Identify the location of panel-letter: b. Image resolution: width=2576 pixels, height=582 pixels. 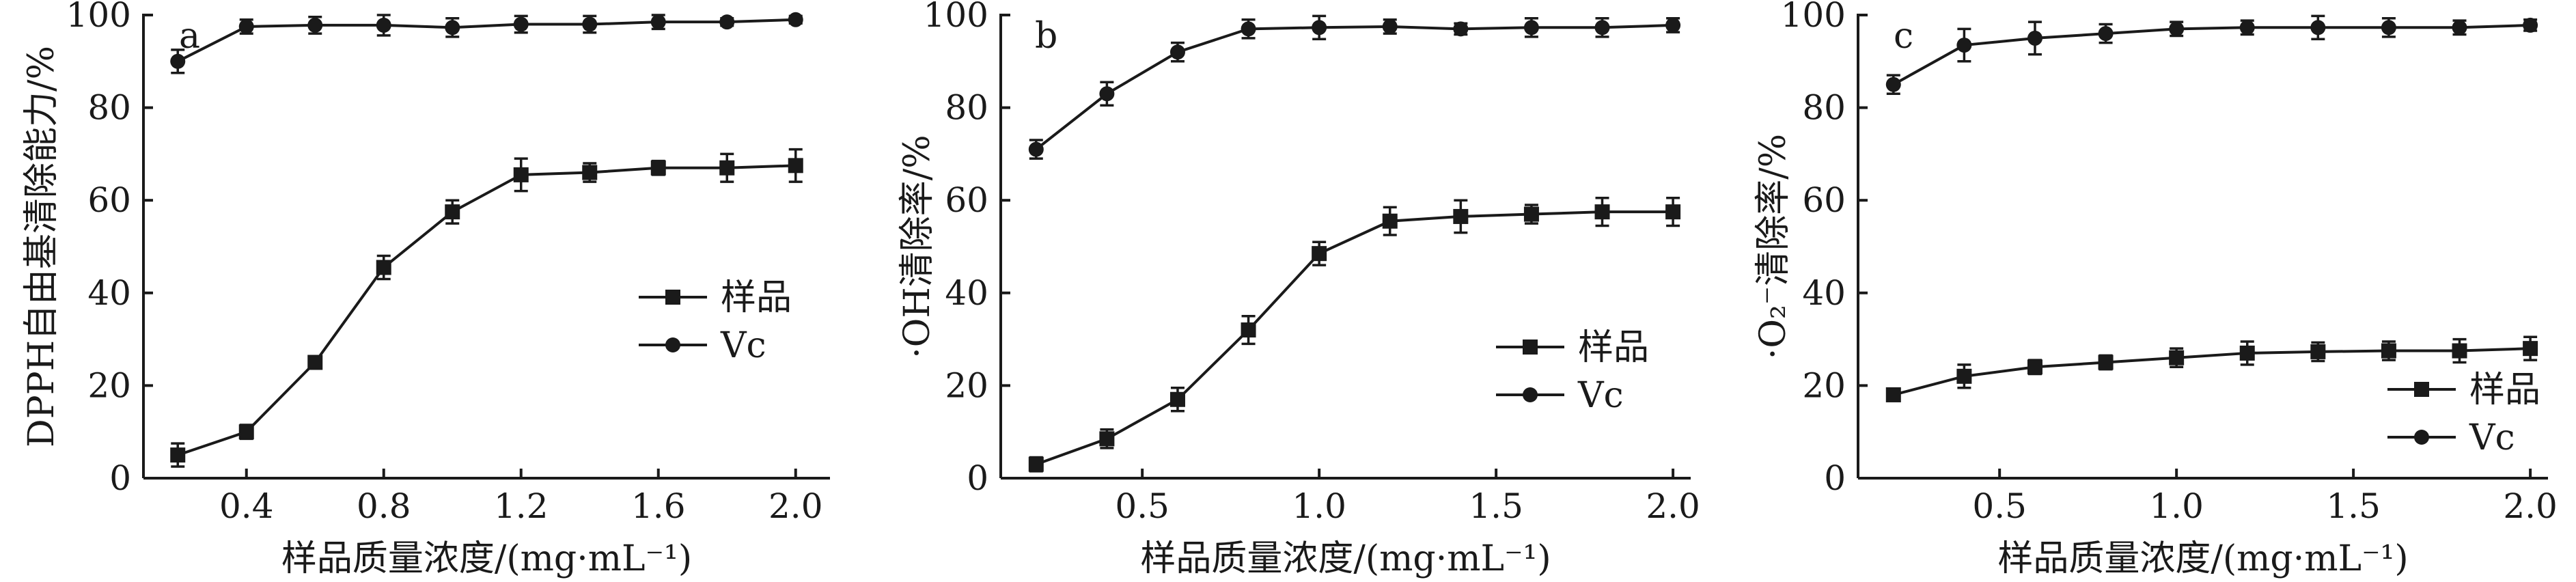
(1046, 36).